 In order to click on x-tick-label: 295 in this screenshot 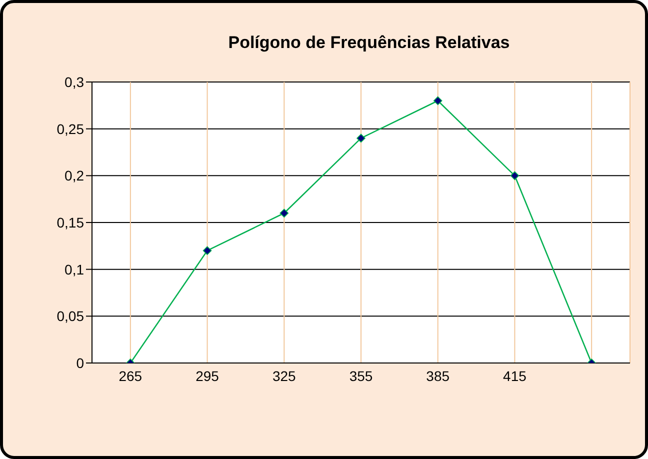, I will do `click(208, 376)`.